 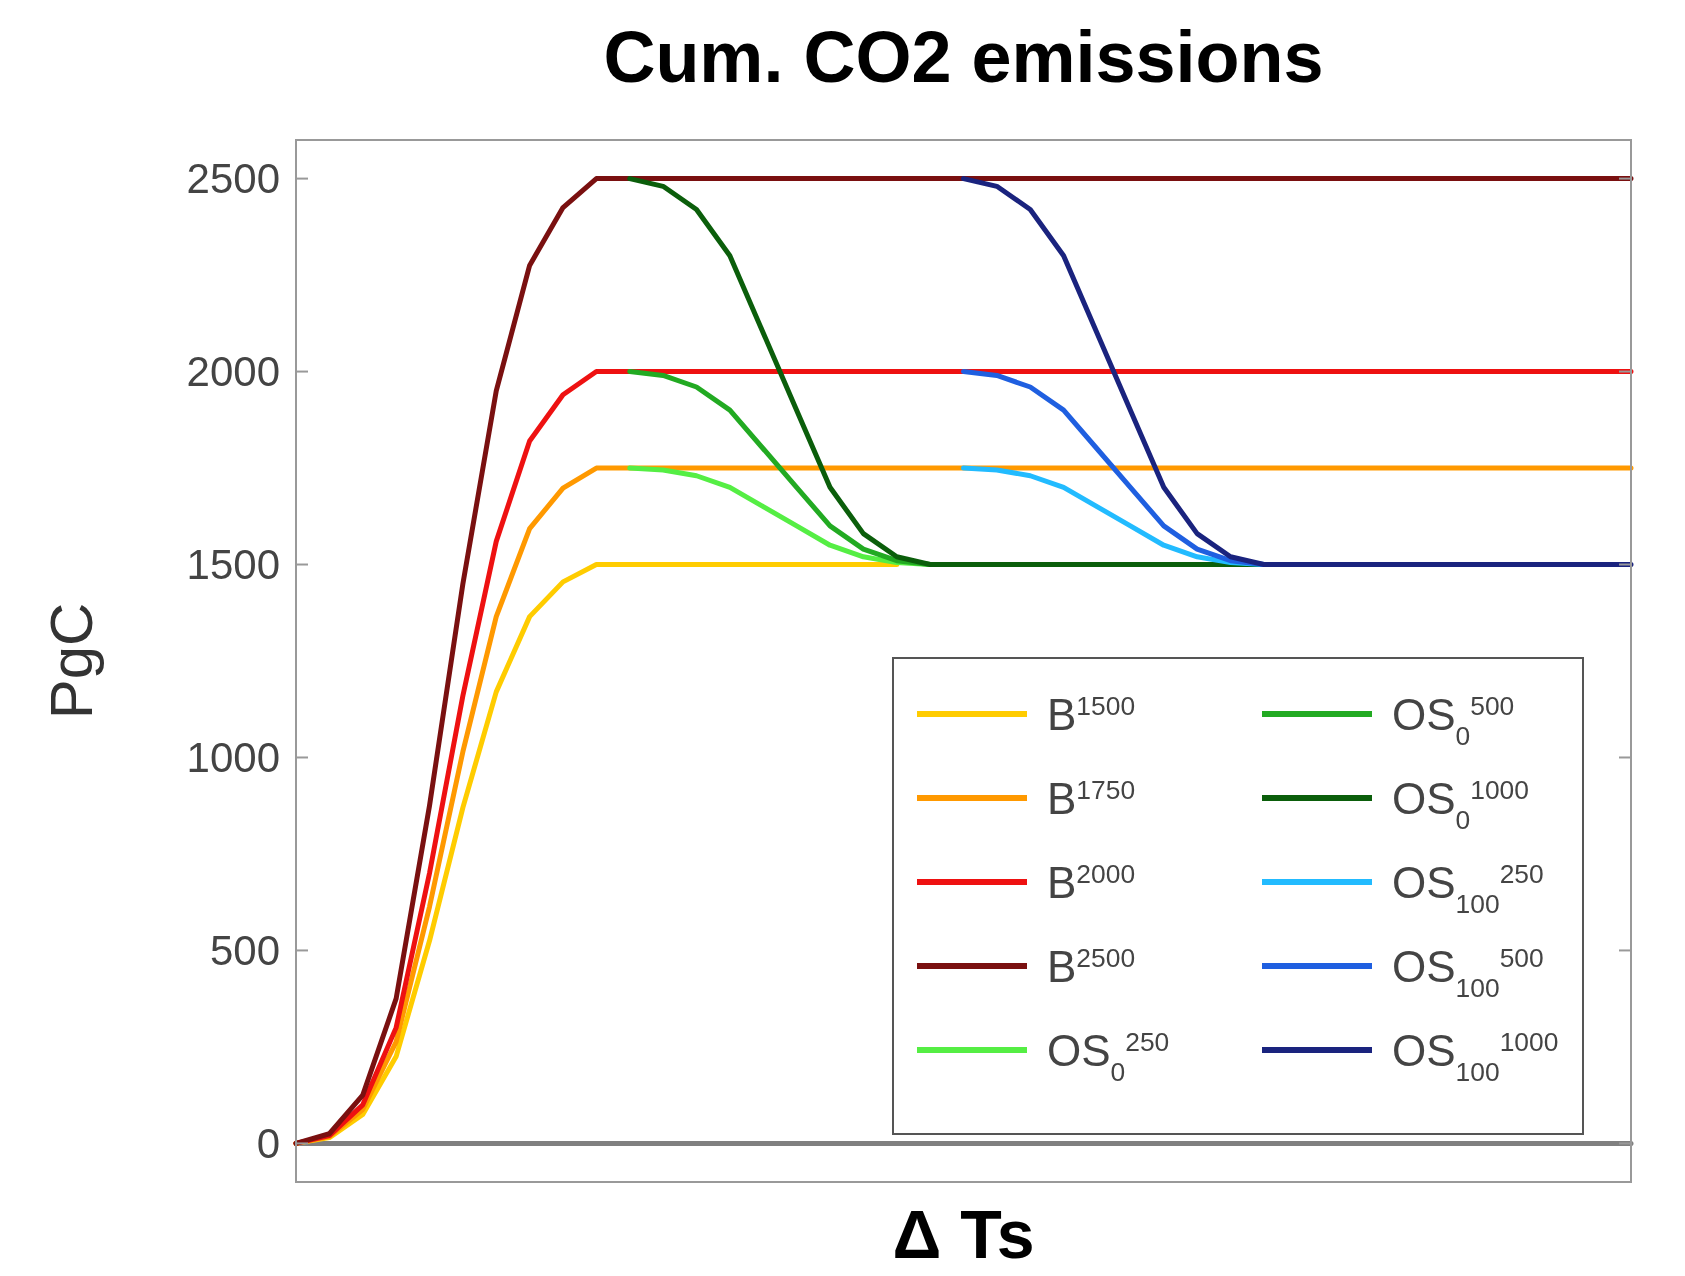 What do you see at coordinates (268, 1144) in the screenshot?
I see `y-tick-label: 0` at bounding box center [268, 1144].